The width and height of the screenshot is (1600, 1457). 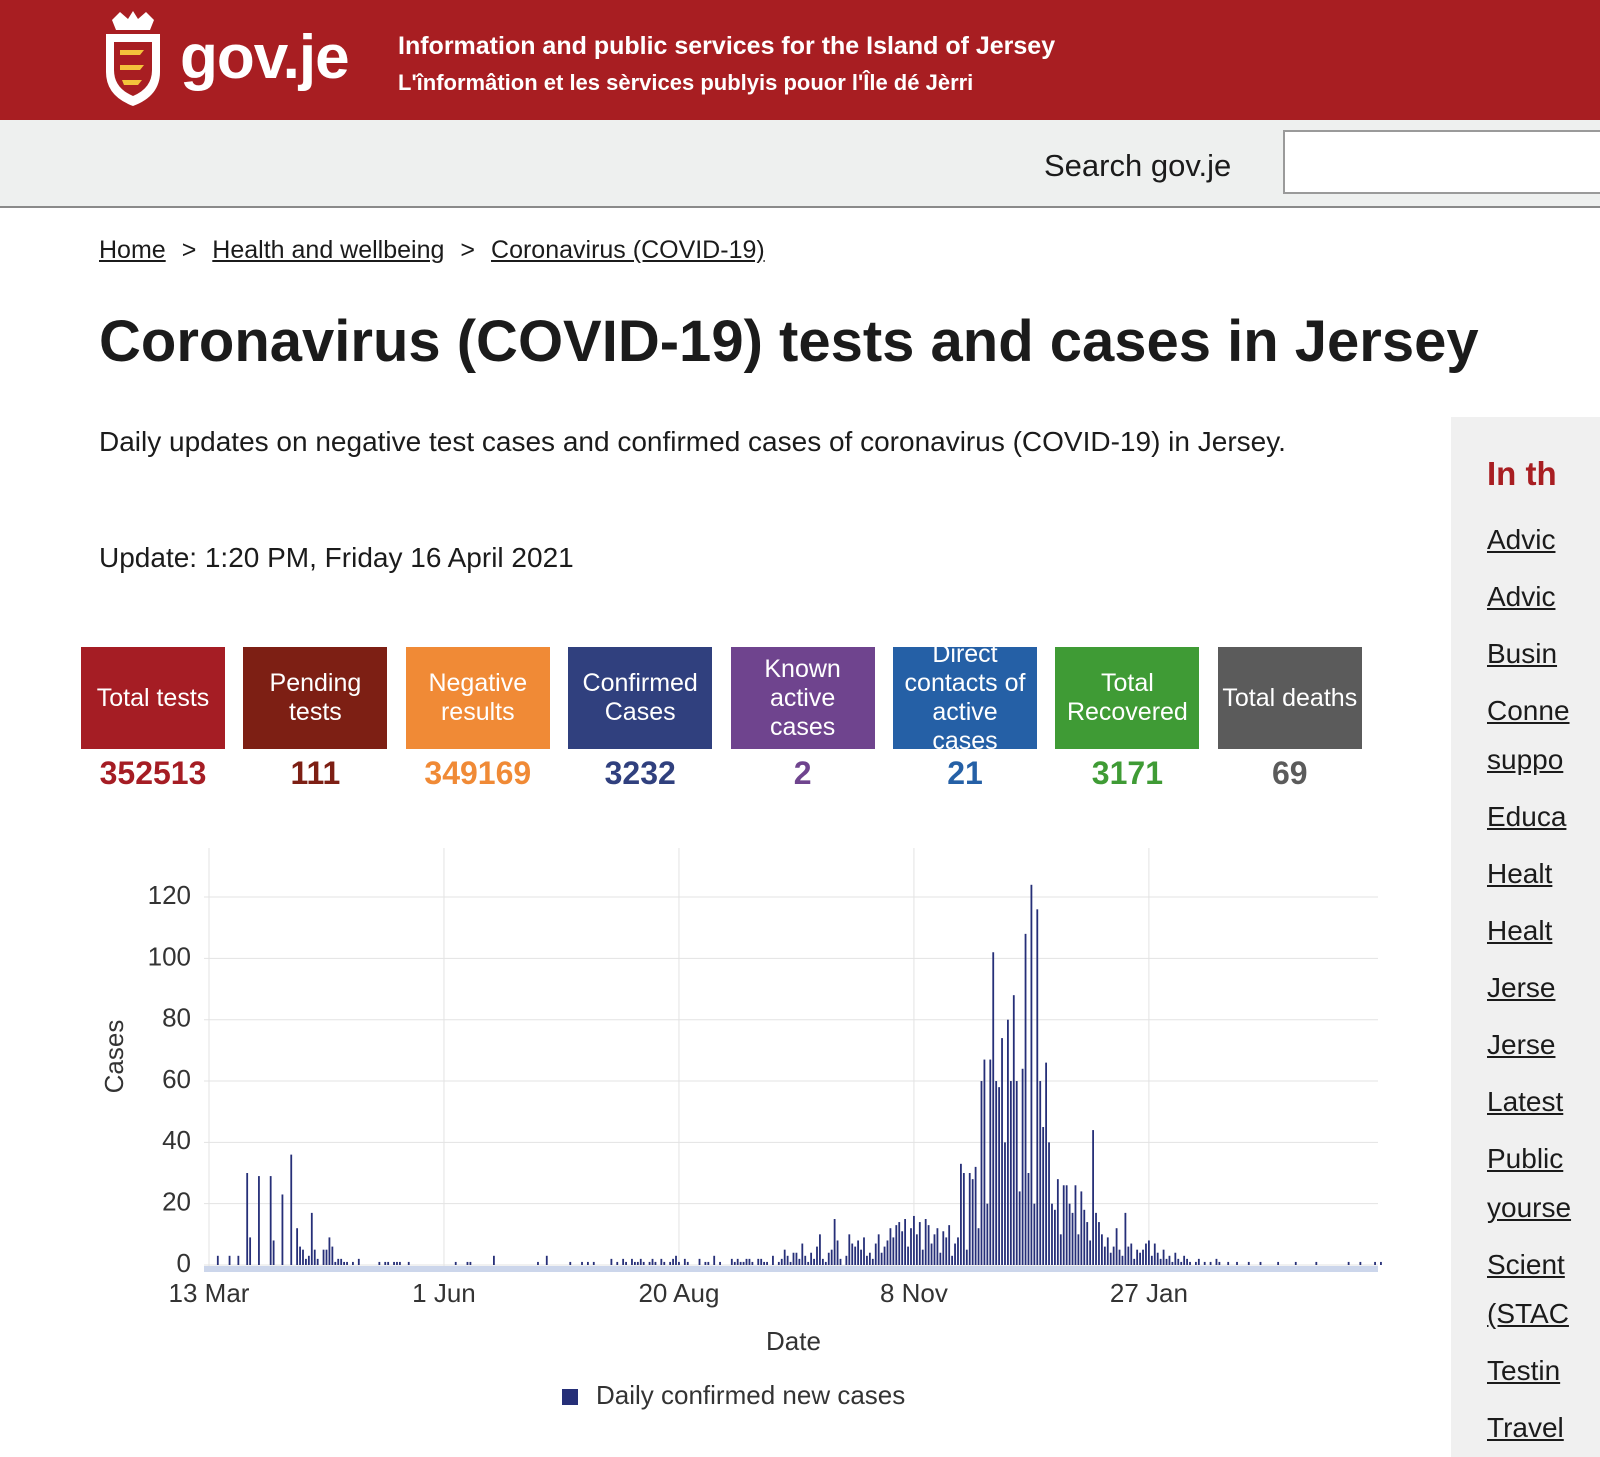 What do you see at coordinates (133, 59) in the screenshot?
I see `crest-logo` at bounding box center [133, 59].